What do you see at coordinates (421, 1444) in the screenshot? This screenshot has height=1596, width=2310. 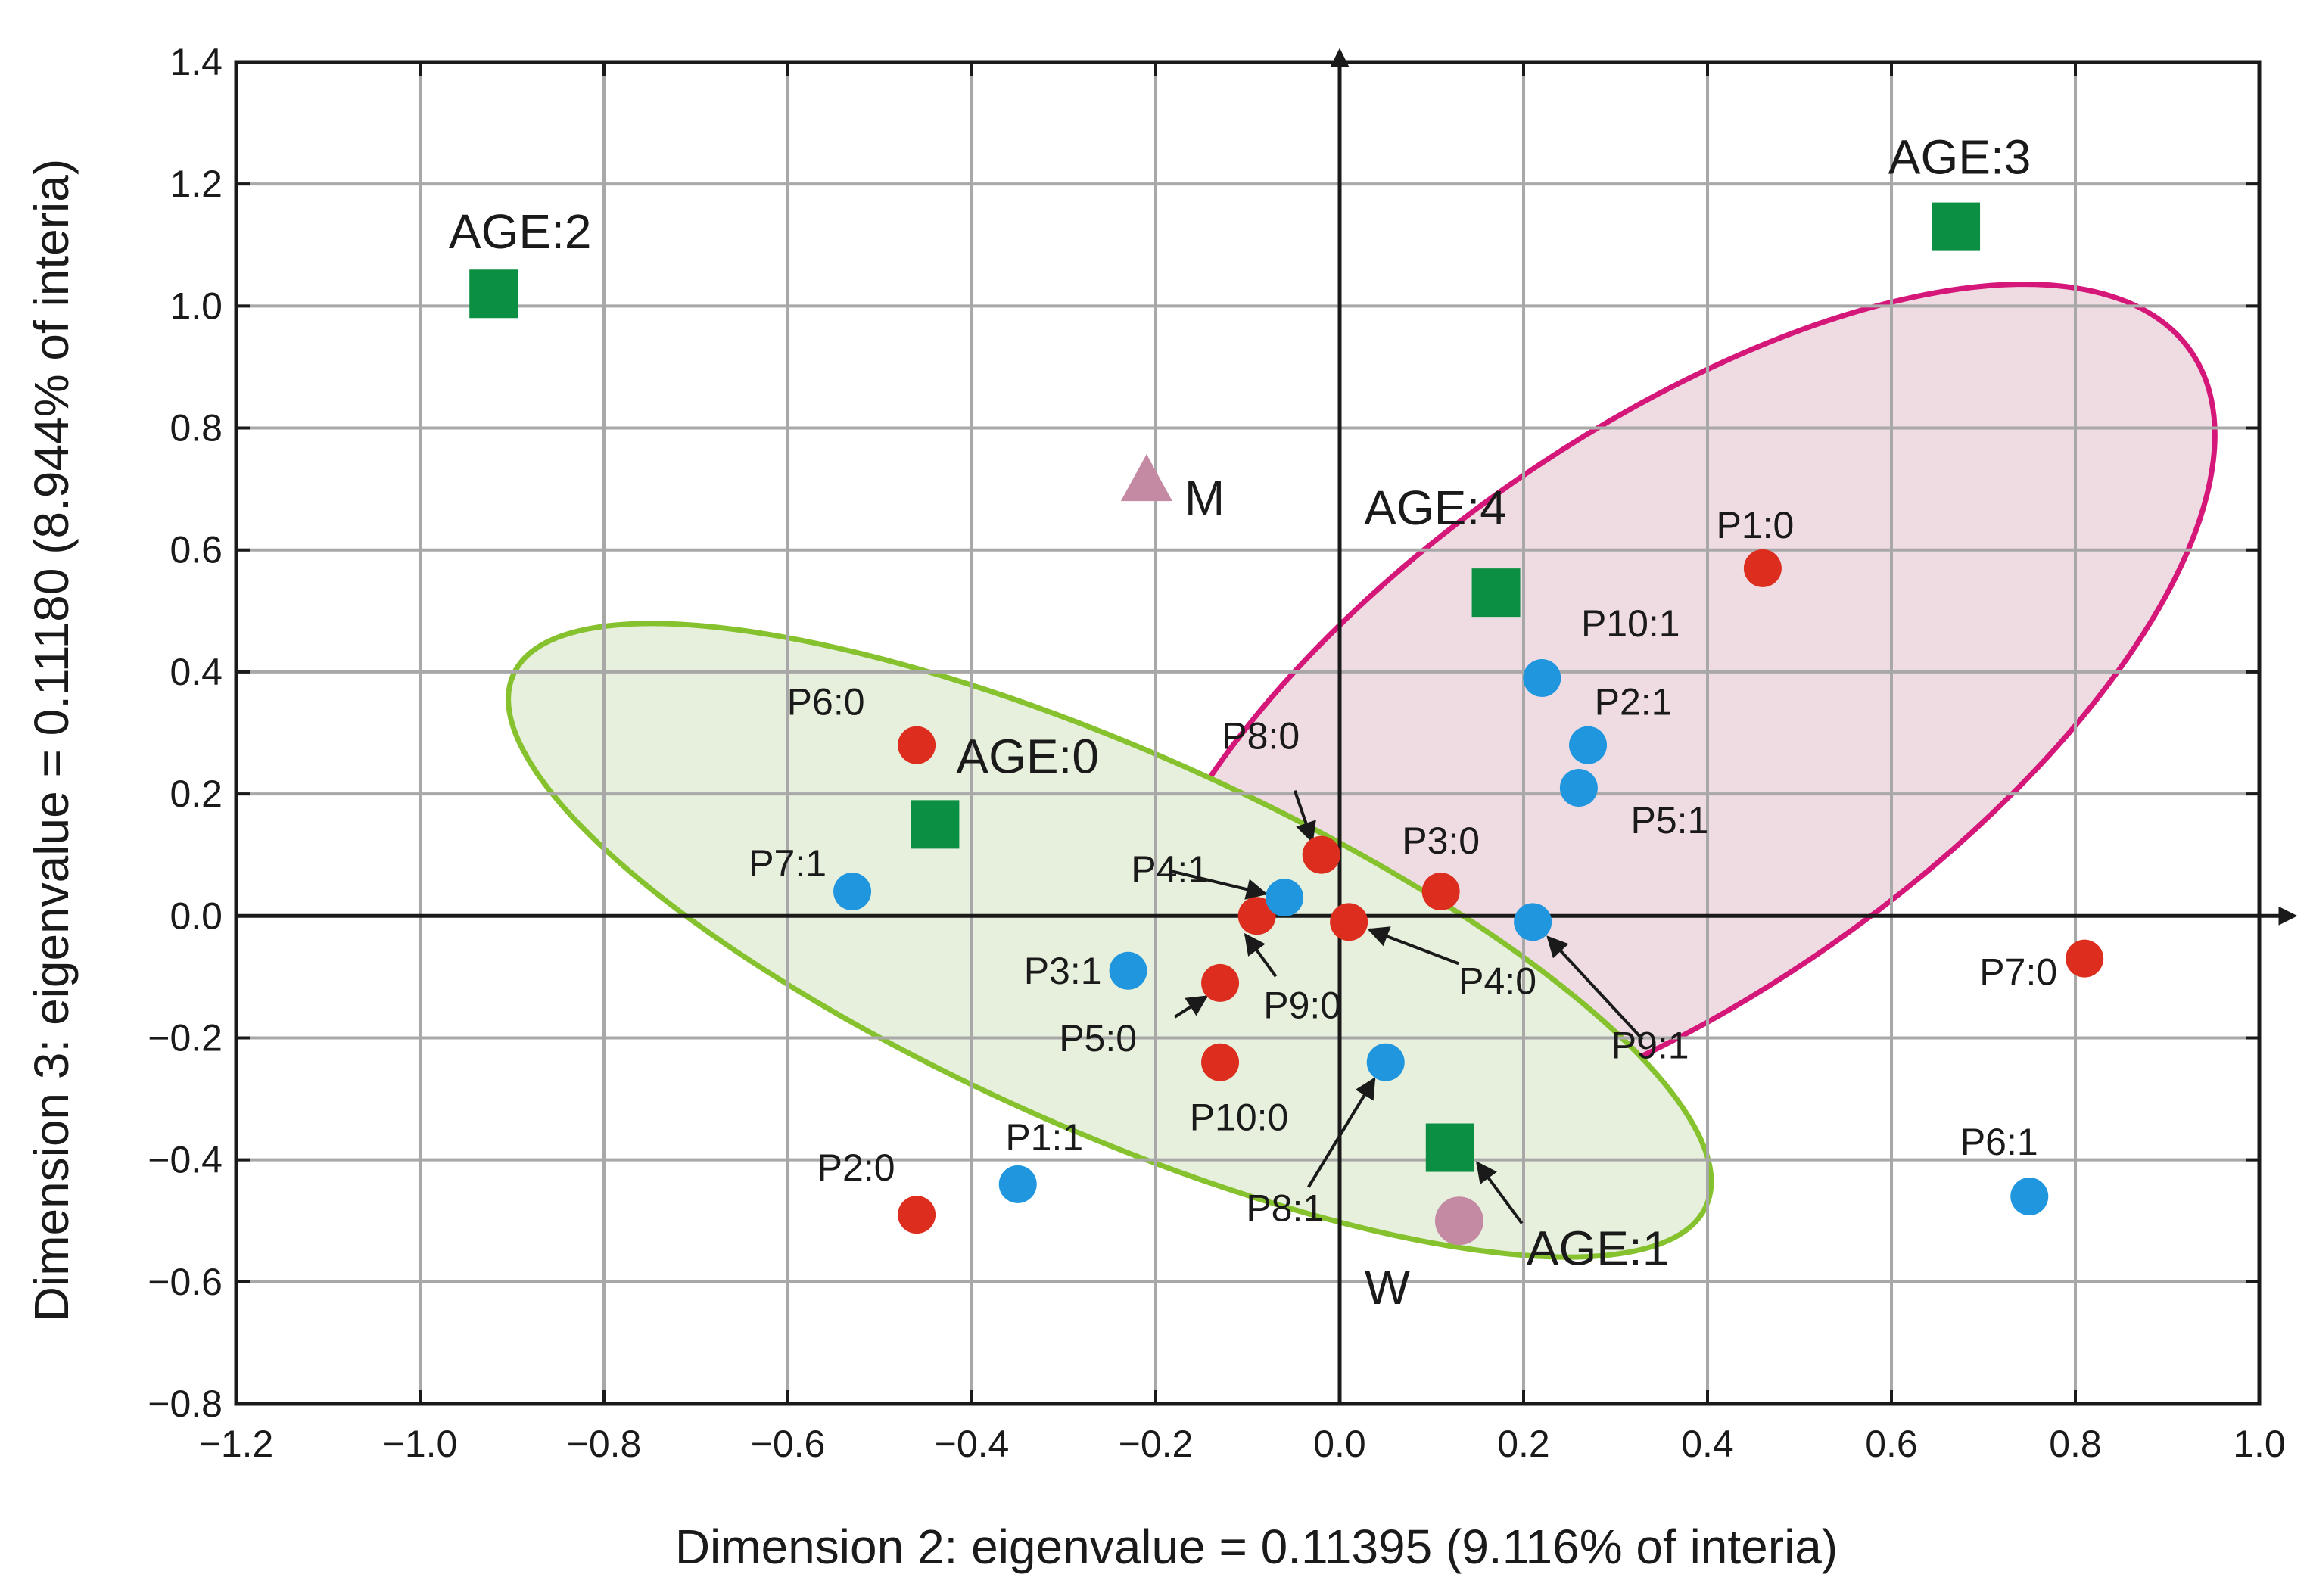 I see `x-tick-label-1-0: −1.0` at bounding box center [421, 1444].